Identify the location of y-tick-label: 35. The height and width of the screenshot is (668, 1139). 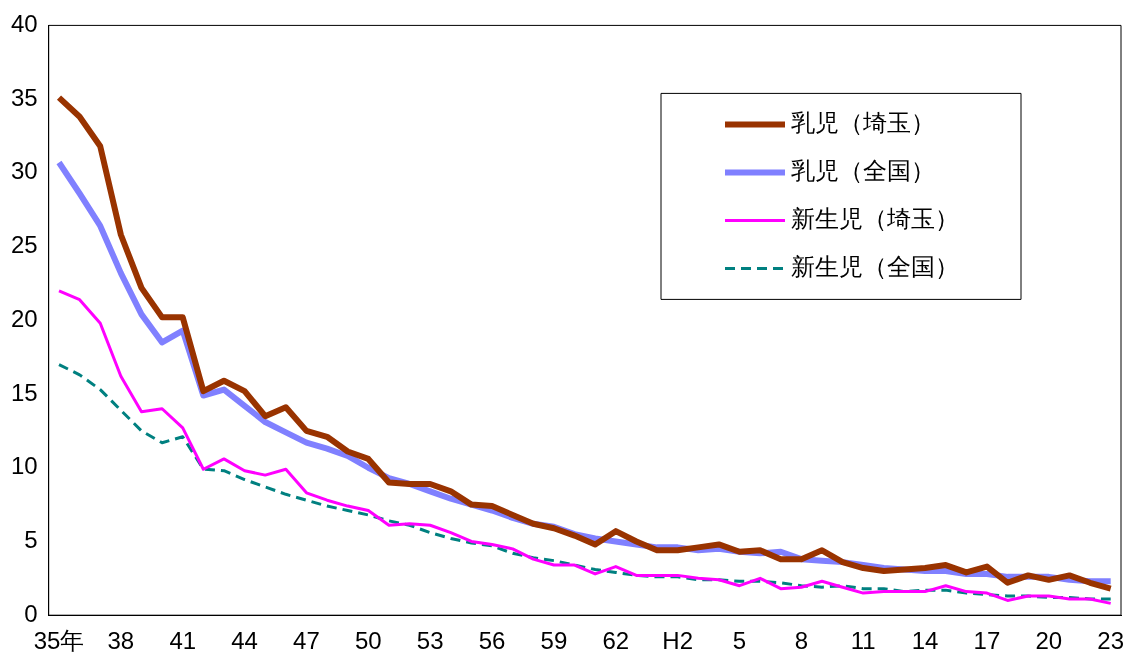
(24, 97).